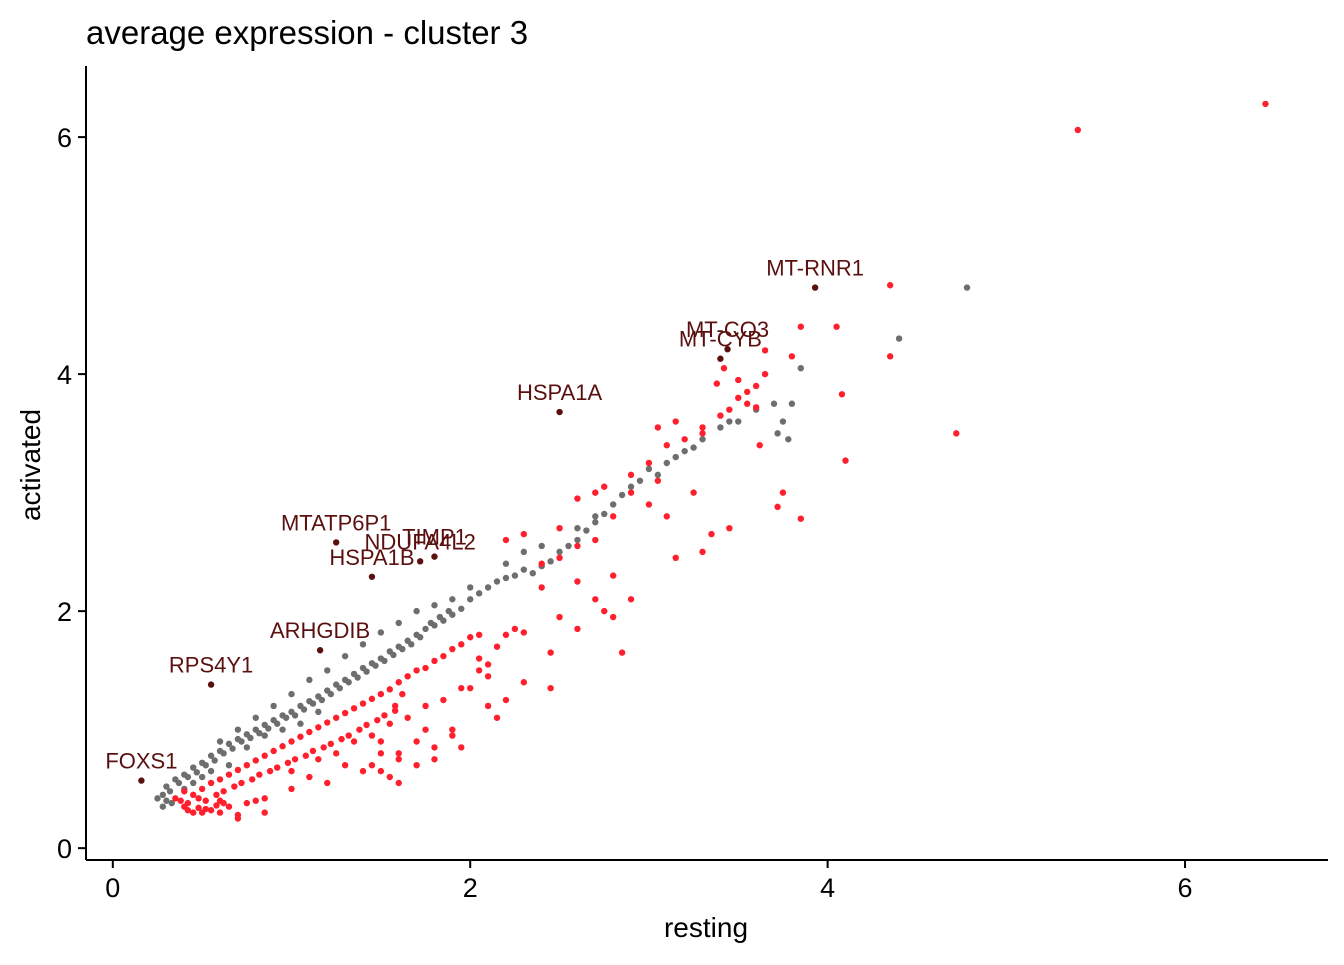 This screenshot has width=1344, height=965. Describe the element at coordinates (815, 268) in the screenshot. I see `point-label: MT-RNR1` at that location.